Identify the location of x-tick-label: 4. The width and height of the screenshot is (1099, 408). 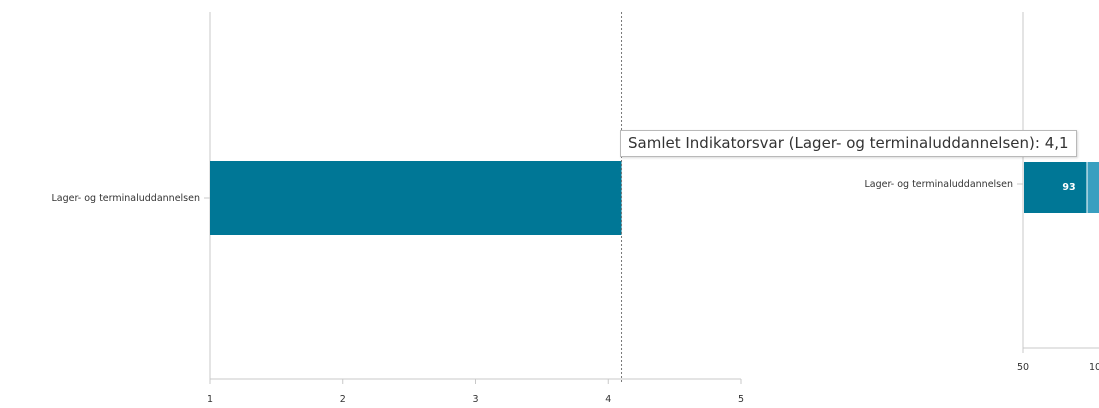
(608, 399).